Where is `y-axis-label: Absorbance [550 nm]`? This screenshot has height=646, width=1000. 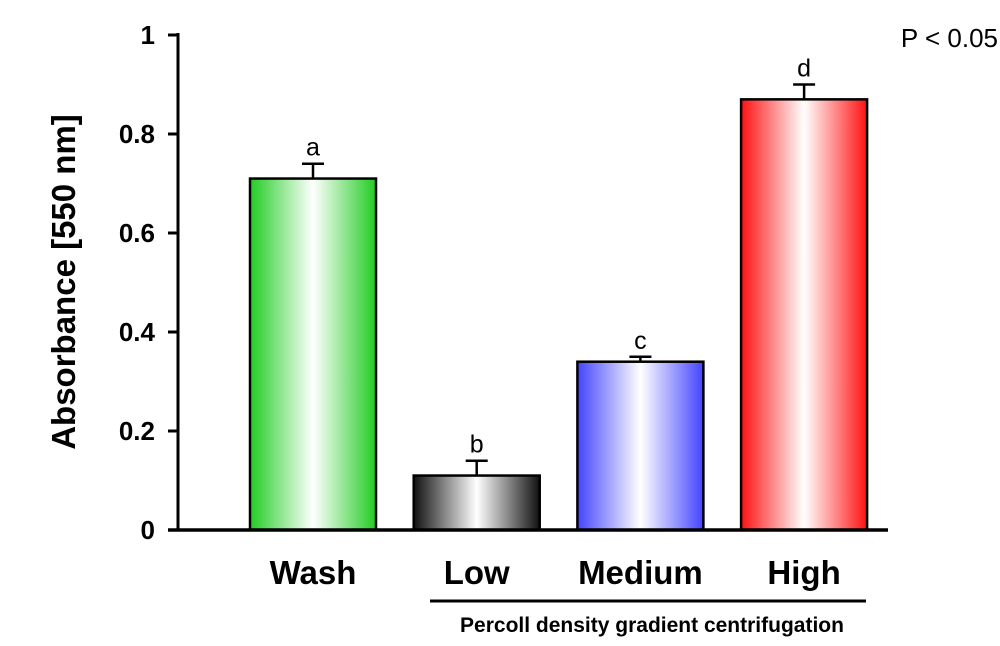
y-axis-label: Absorbance [550 nm] is located at coordinates (63, 282).